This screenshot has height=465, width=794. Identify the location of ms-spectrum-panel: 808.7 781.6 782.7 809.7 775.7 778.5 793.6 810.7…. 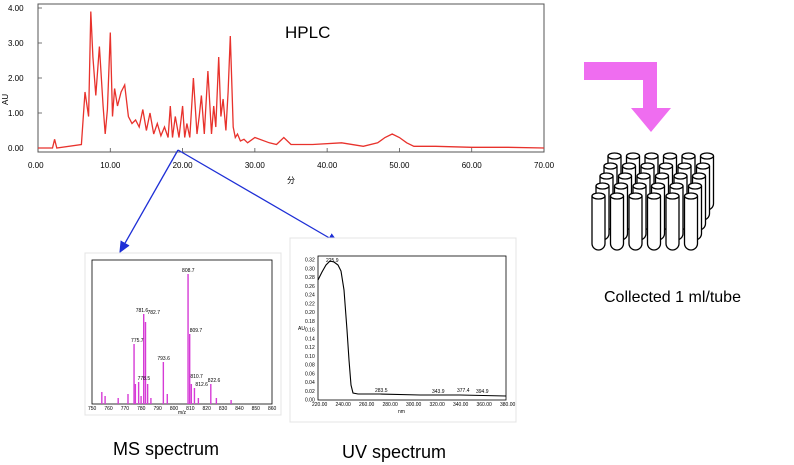
(183, 355).